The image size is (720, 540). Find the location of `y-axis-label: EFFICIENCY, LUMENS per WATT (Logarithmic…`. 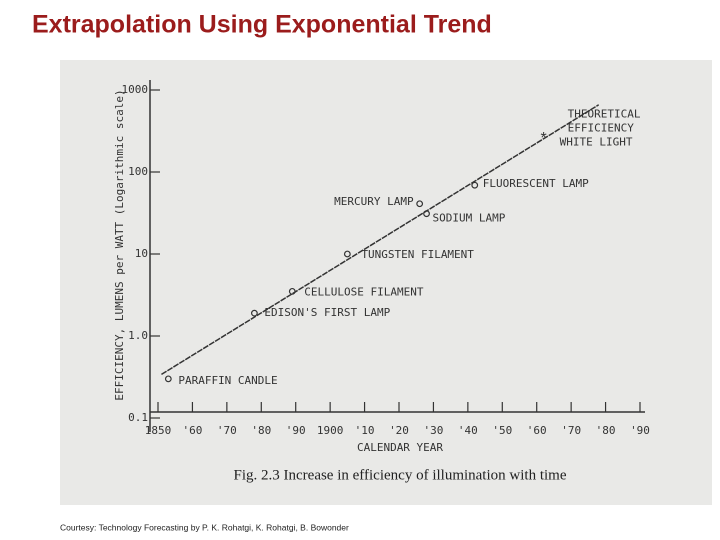

y-axis-label: EFFICIENCY, LUMENS per WATT (Logarithmic… is located at coordinates (119, 244).